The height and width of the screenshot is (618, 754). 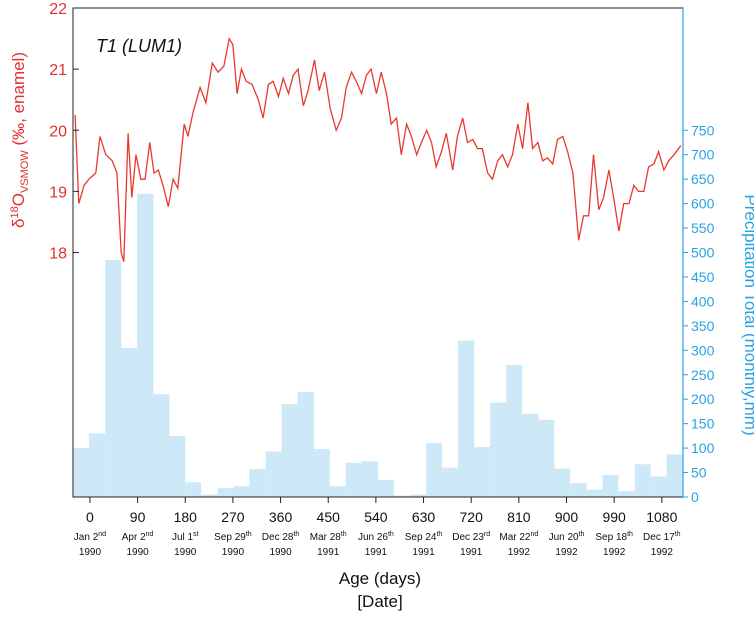 What do you see at coordinates (233, 517) in the screenshot?
I see `x-tick-label: 270` at bounding box center [233, 517].